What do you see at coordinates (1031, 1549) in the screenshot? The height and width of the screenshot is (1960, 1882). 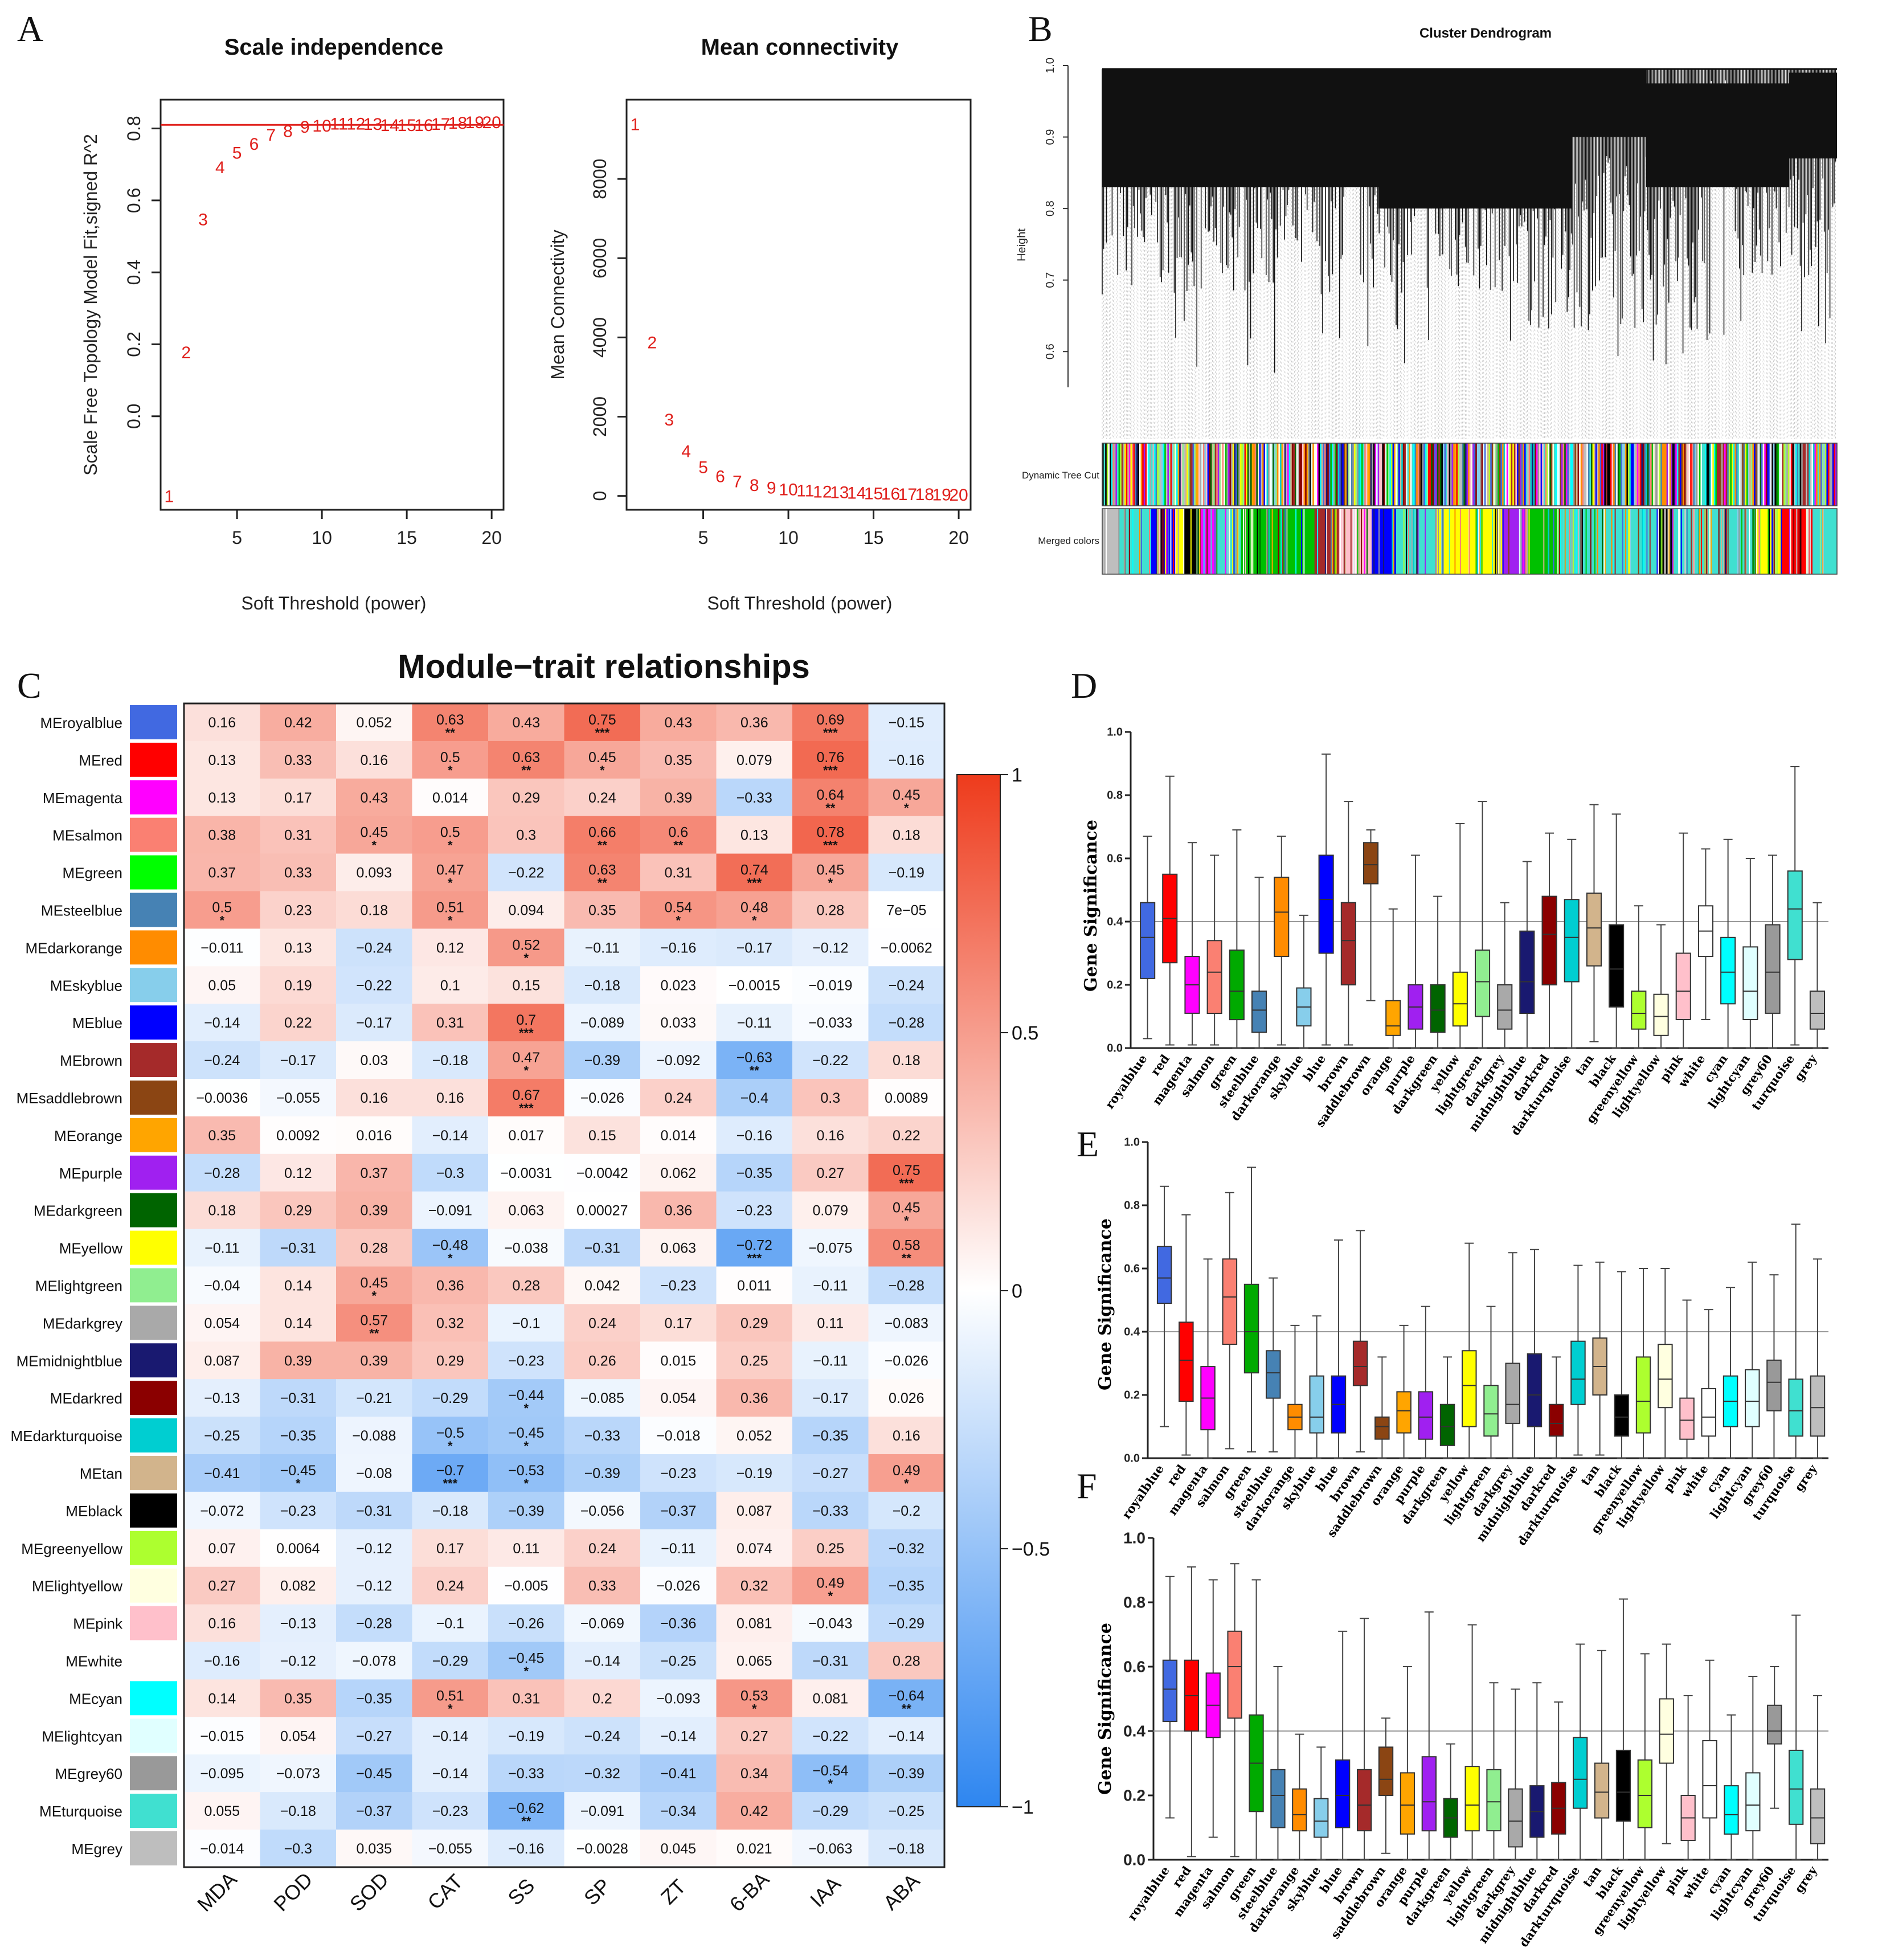 I see `legend-tick-label: −0.5` at bounding box center [1031, 1549].